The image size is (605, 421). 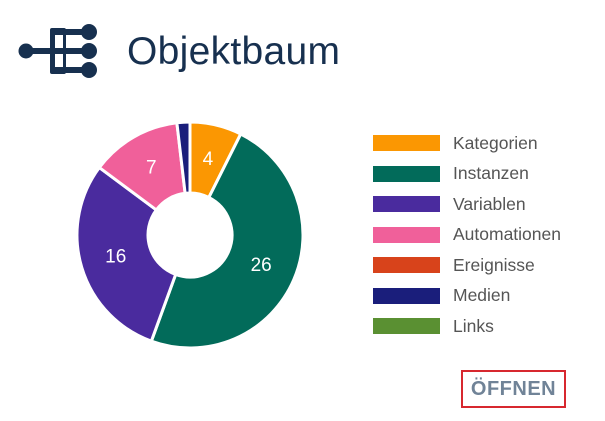 What do you see at coordinates (115, 257) in the screenshot?
I see `data-label-variablen: 16` at bounding box center [115, 257].